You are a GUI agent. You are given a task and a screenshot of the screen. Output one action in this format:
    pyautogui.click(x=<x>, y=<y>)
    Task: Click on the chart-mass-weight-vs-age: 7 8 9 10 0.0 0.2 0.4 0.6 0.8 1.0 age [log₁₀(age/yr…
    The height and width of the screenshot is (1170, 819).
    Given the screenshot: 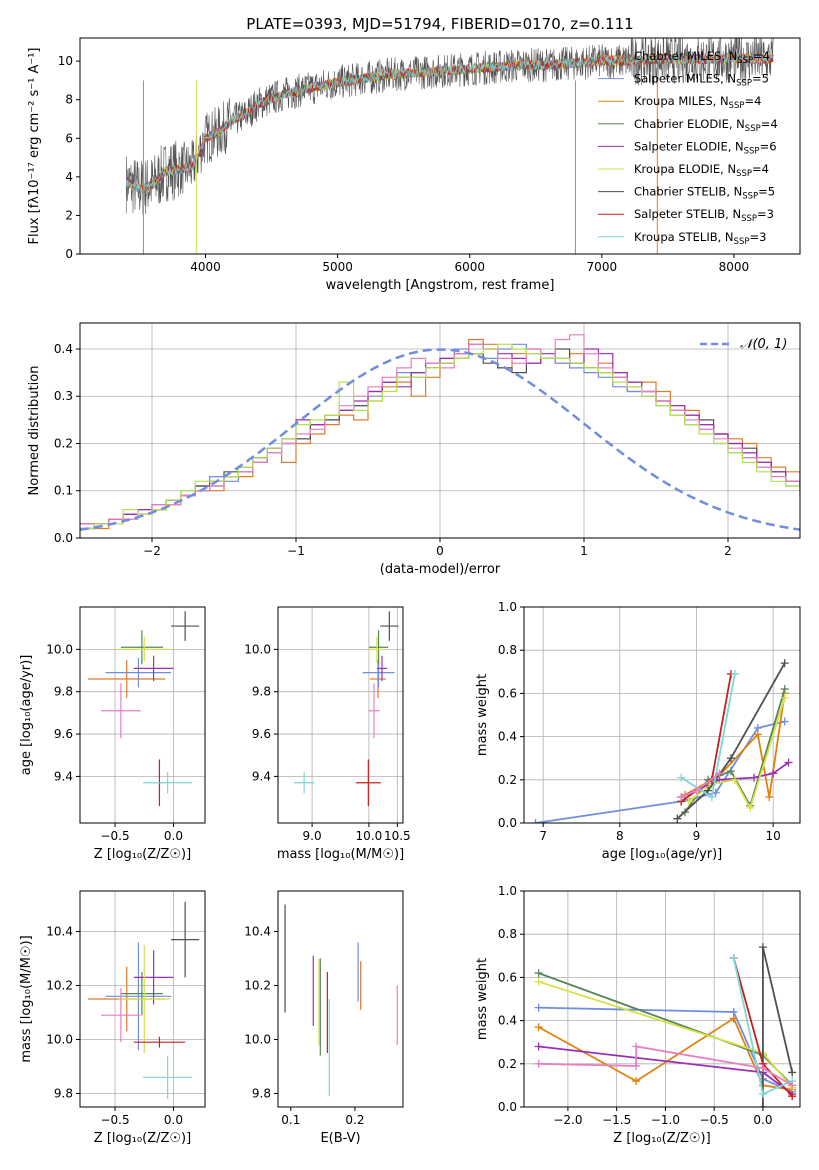 What is the action you would take?
    pyautogui.click(x=638, y=731)
    